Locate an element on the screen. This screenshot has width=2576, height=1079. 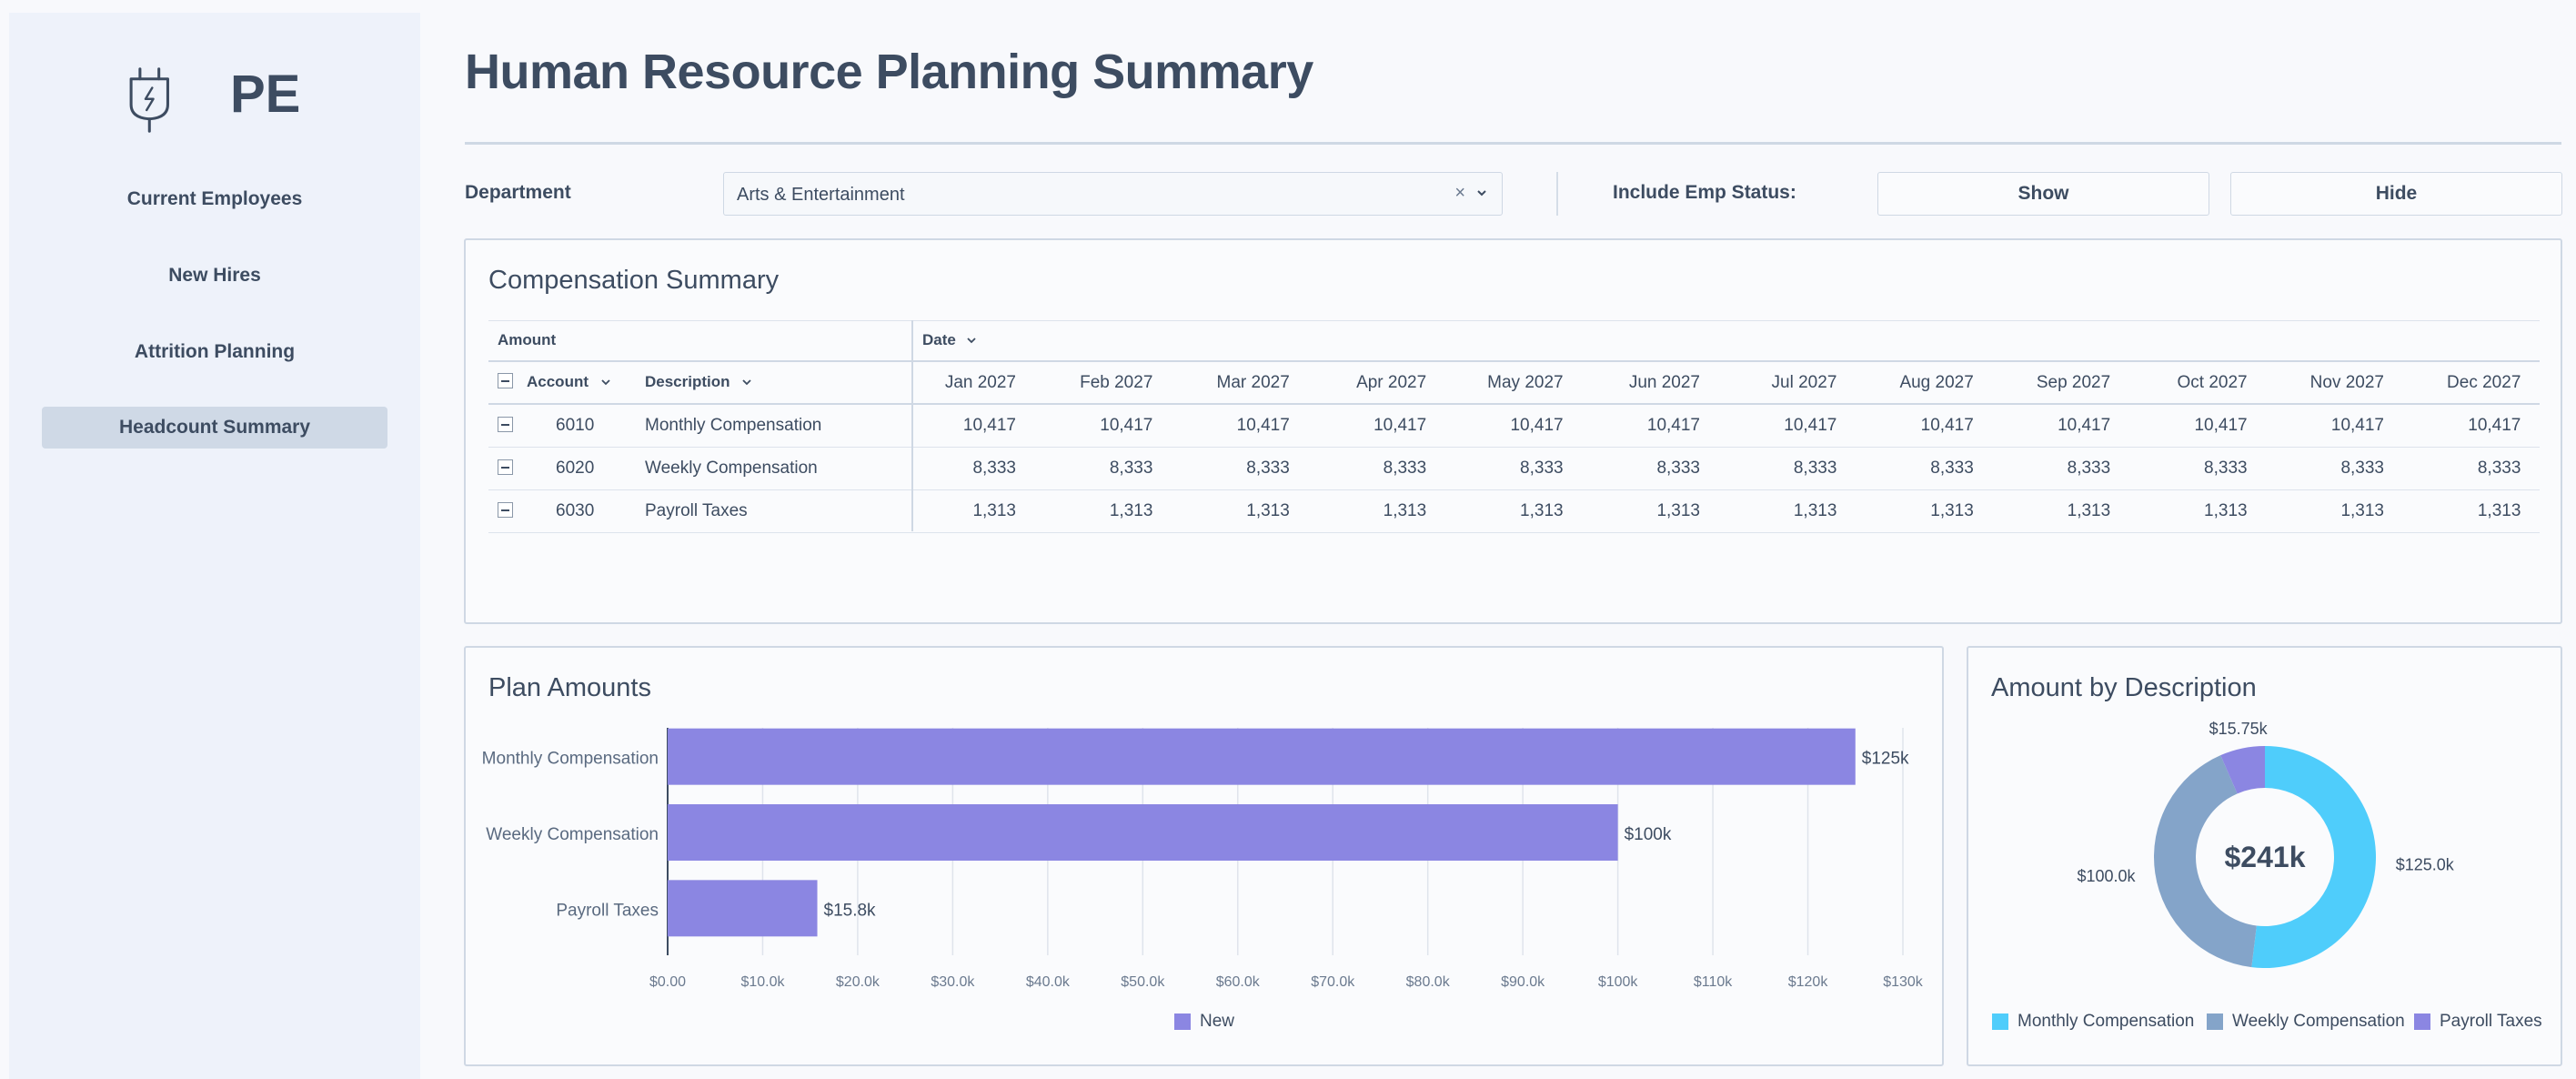
plan-amounts-legend: New is located at coordinates (1204, 1022).